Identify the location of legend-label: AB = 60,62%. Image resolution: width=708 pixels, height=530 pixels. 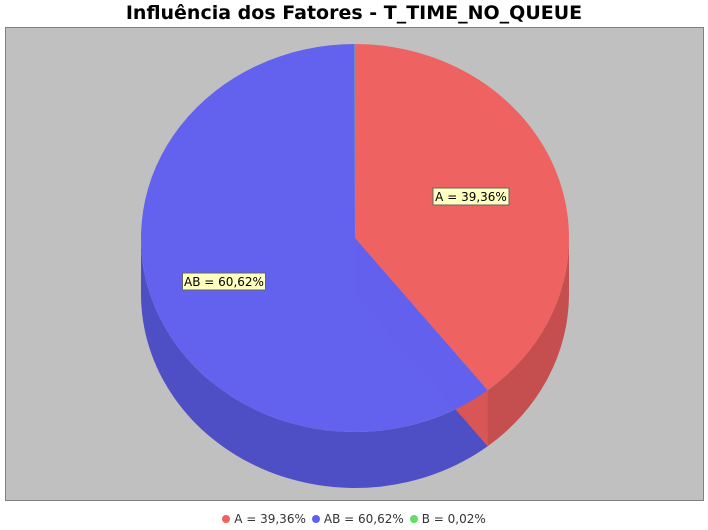
(363, 519).